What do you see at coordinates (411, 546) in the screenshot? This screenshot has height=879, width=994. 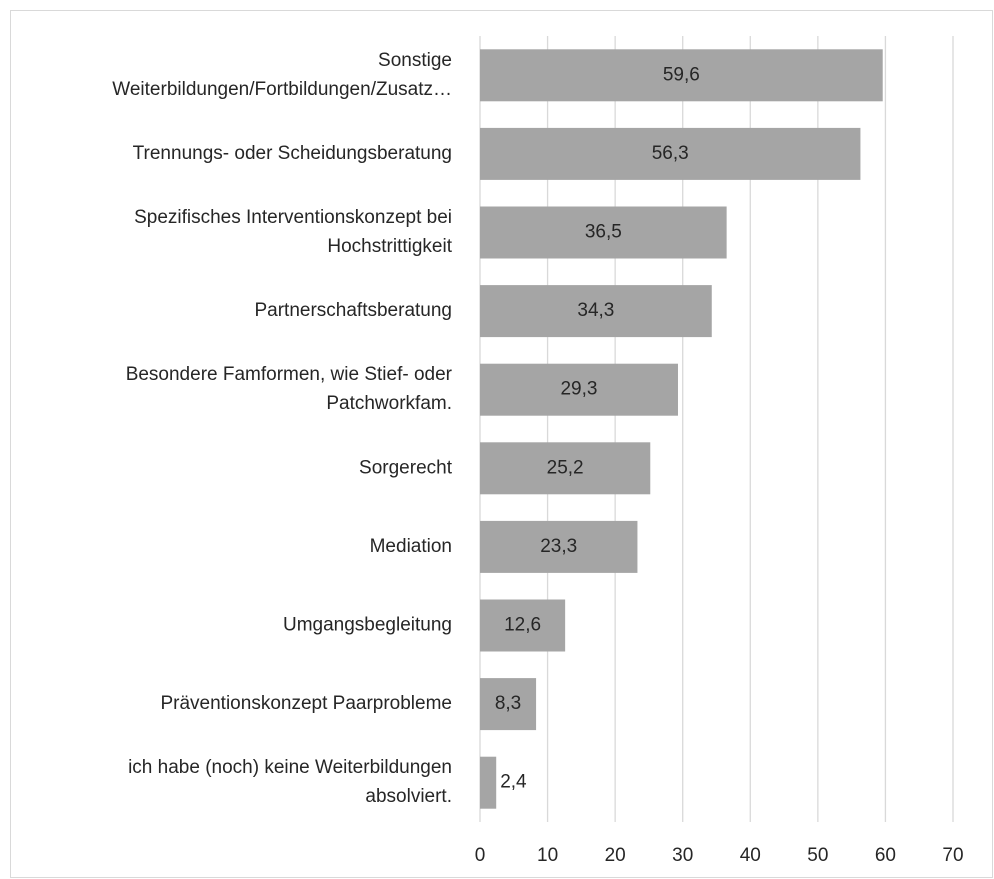 I see `y-tick-label: Mediation` at bounding box center [411, 546].